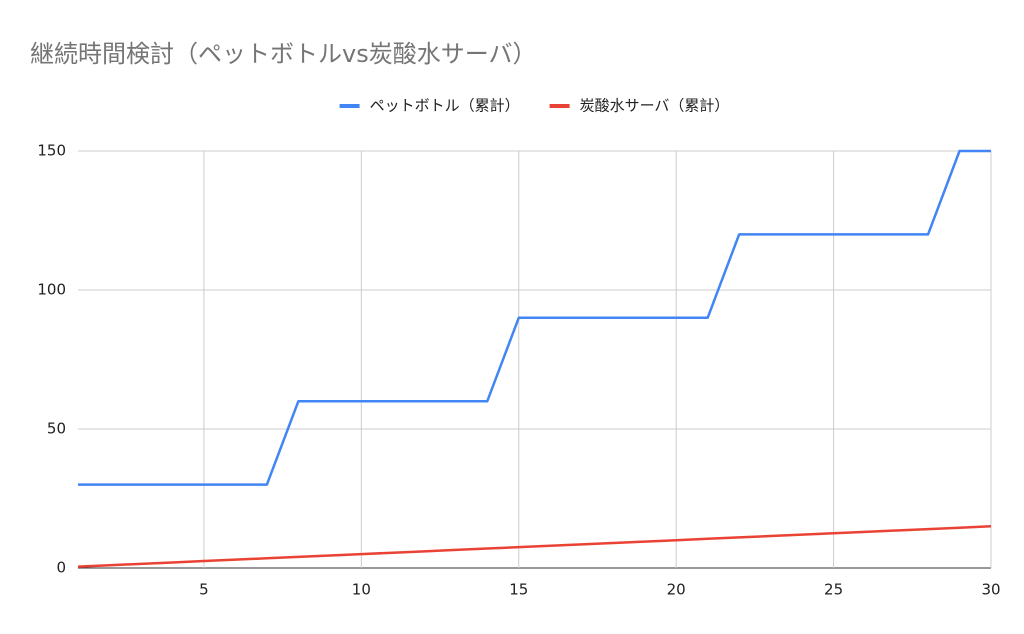 The height and width of the screenshot is (634, 1024). What do you see at coordinates (61, 568) in the screenshot?
I see `y-tick-label: 0` at bounding box center [61, 568].